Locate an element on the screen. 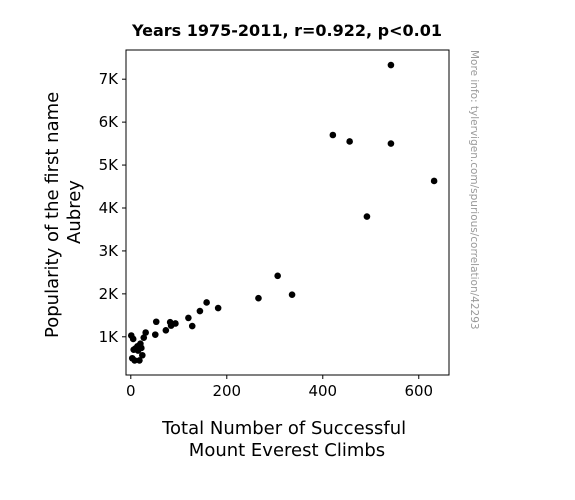 Image resolution: width=575 pixels, height=500 pixels. y-axis-label-line-2: Aubrey is located at coordinates (74, 212).